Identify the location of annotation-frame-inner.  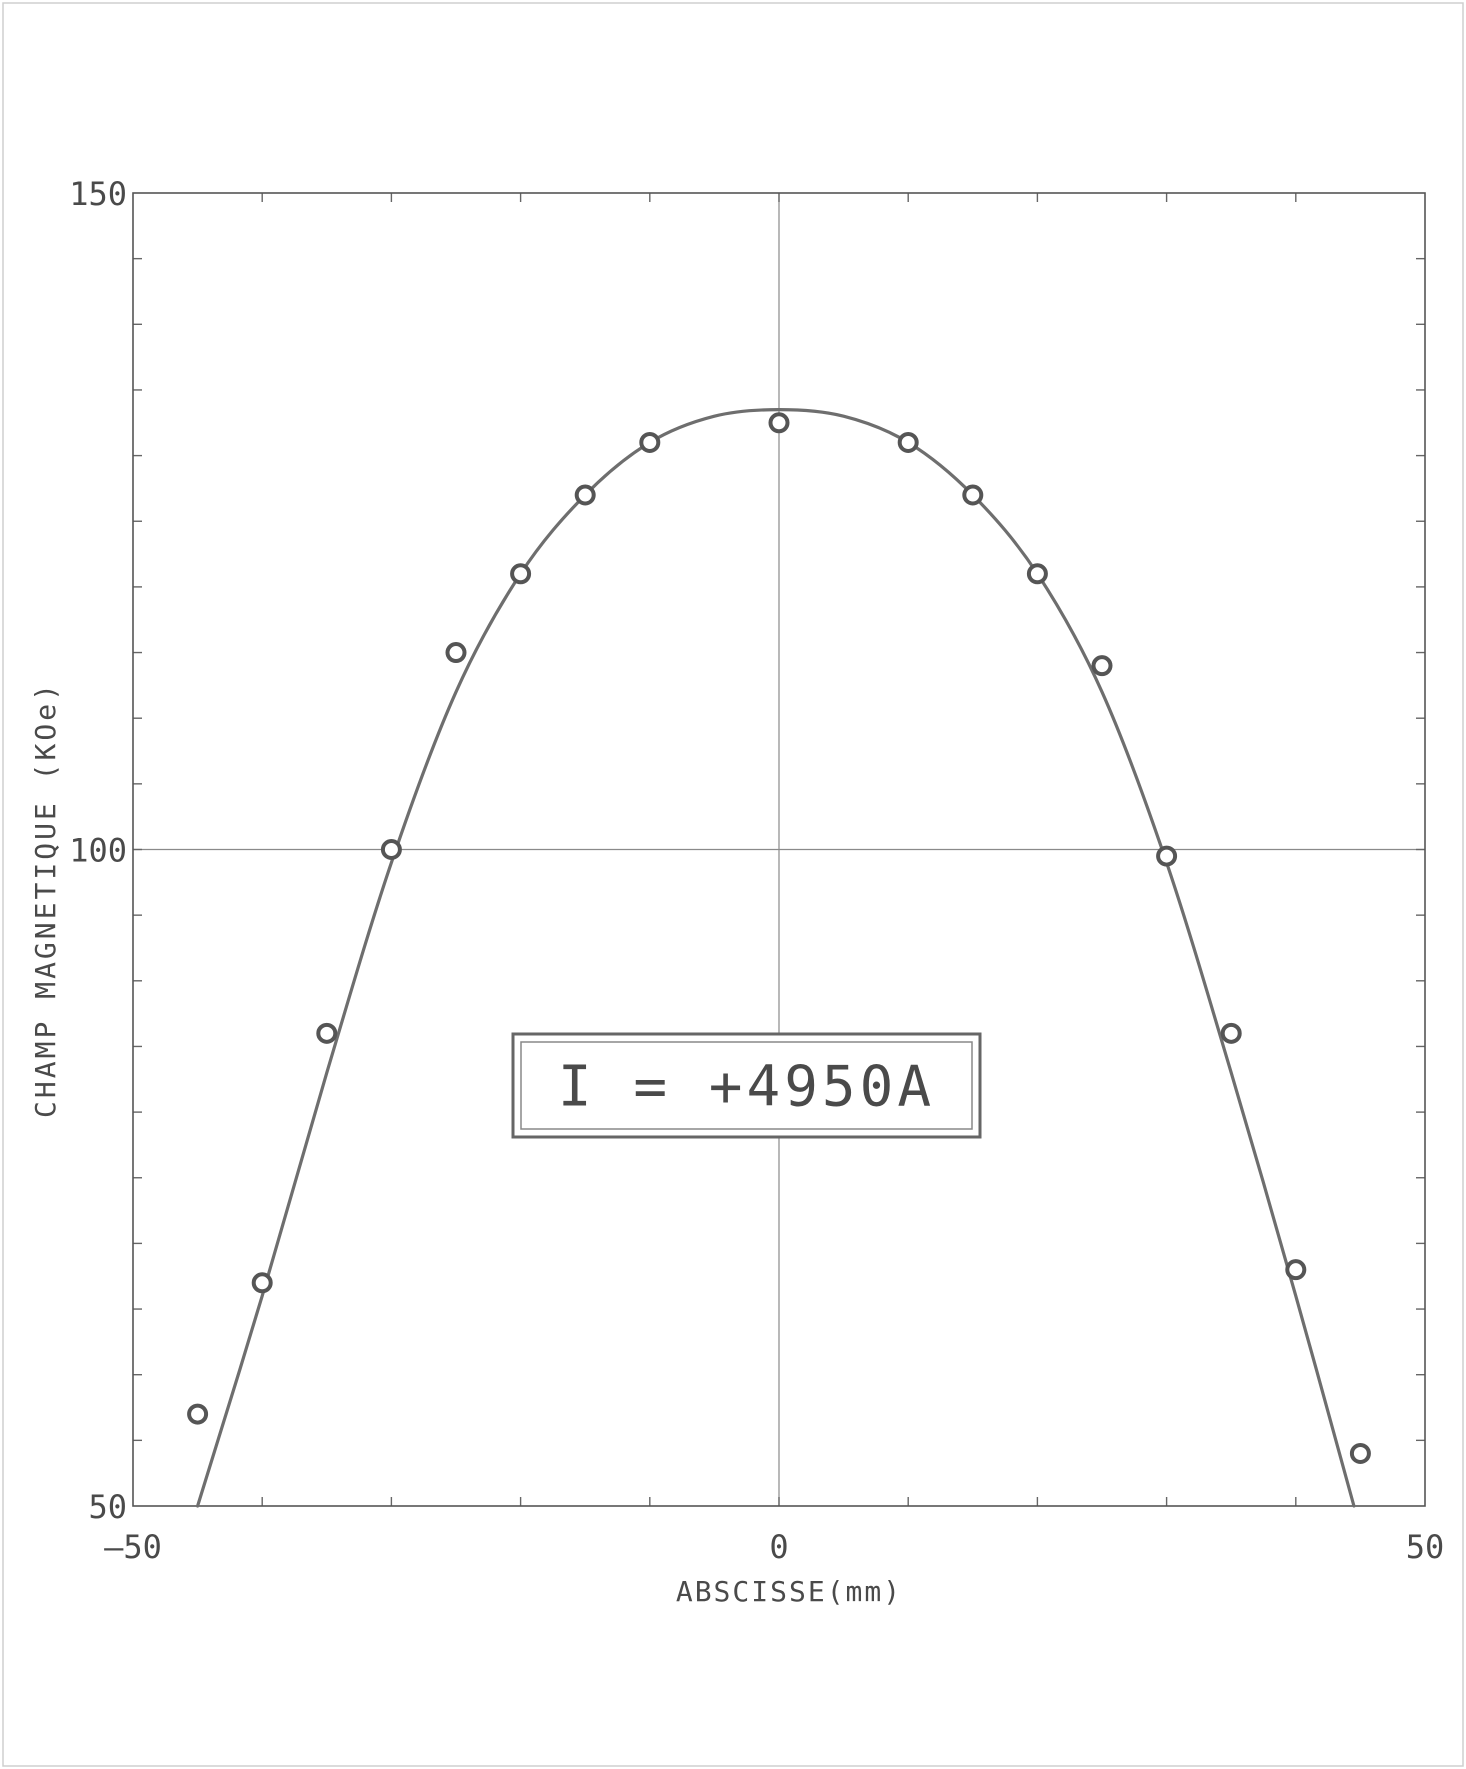
(746, 1085).